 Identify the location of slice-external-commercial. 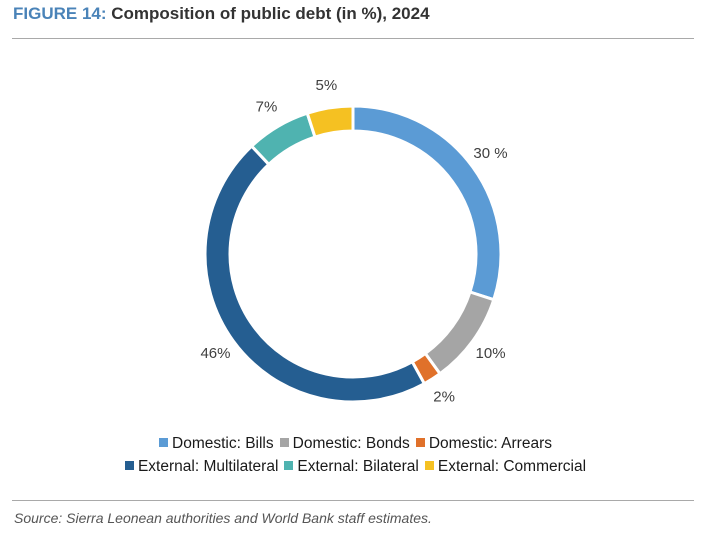
(330, 121).